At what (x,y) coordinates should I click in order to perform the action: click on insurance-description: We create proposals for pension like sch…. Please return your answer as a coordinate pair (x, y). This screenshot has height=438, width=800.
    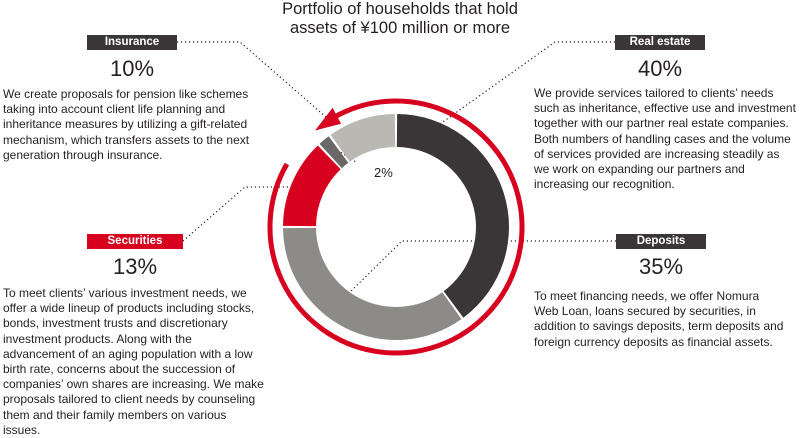
    Looking at the image, I should click on (126, 124).